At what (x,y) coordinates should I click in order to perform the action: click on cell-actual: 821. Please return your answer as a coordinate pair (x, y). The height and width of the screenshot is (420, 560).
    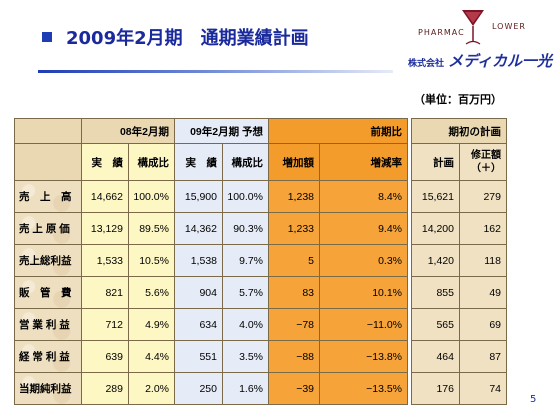
    Looking at the image, I should click on (105, 292).